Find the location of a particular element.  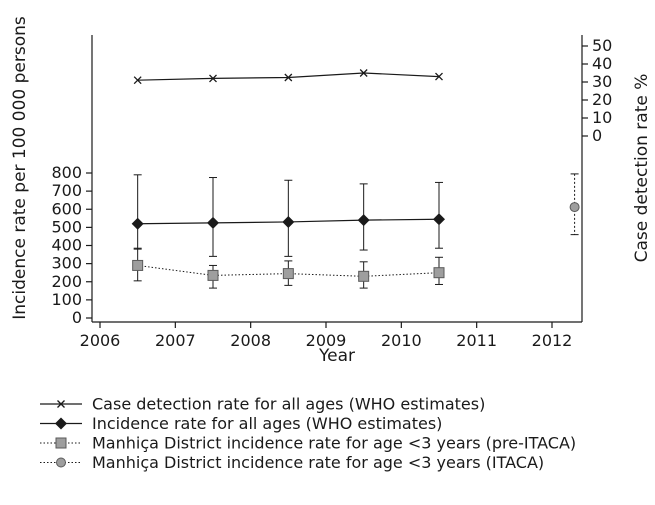

right-tick-label: 20 is located at coordinates (602, 99).